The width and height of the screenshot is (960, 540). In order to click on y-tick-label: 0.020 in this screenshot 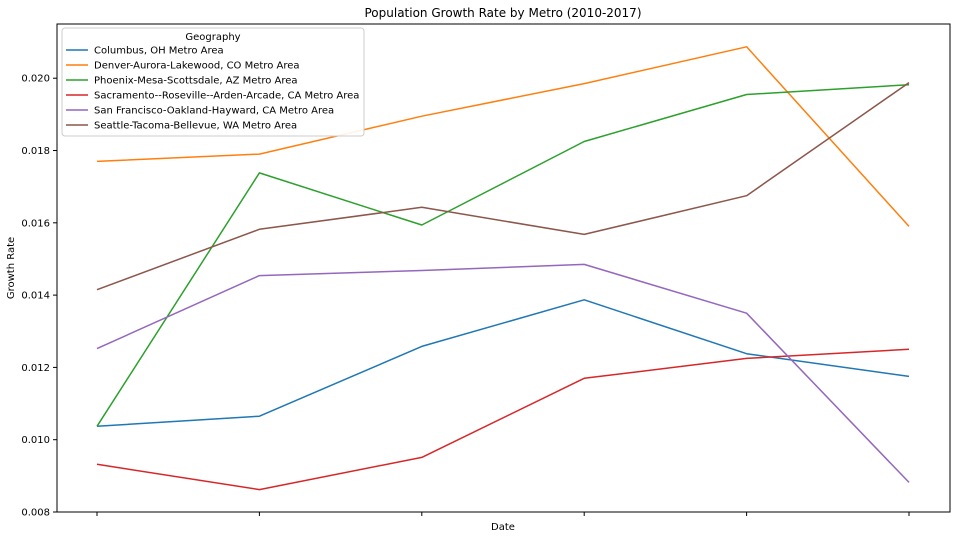, I will do `click(35, 79)`.